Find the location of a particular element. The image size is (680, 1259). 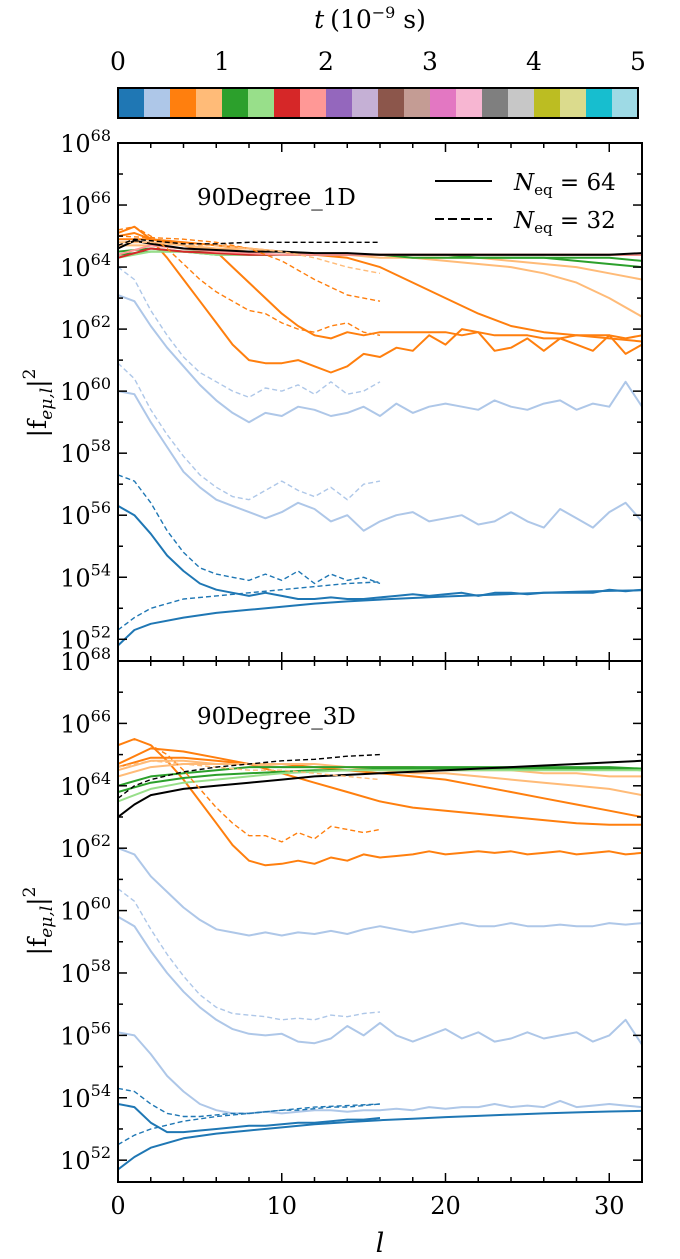

colorbar-tick-label: 4 is located at coordinates (534, 61).